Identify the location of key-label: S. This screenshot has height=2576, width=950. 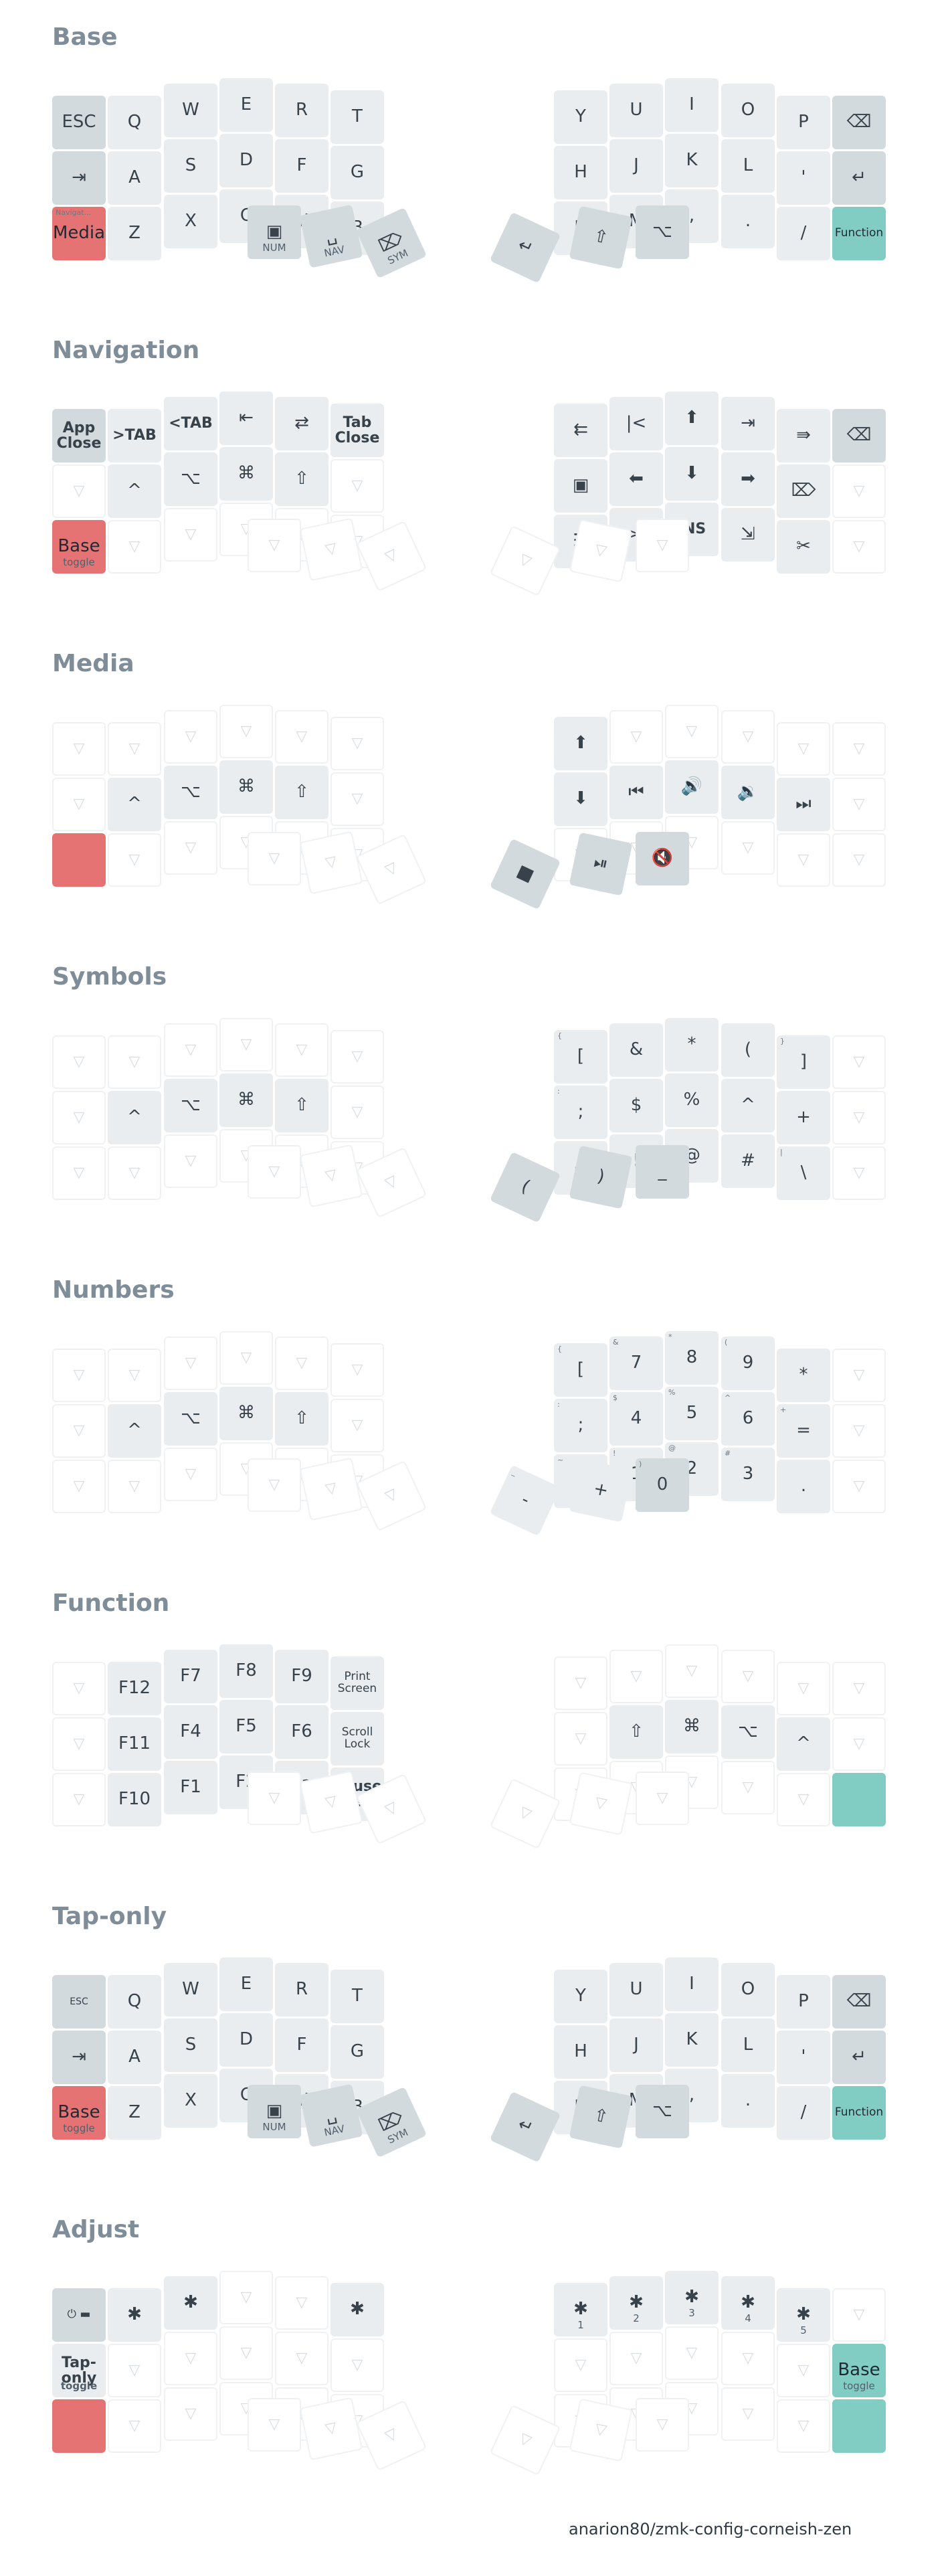
(191, 165).